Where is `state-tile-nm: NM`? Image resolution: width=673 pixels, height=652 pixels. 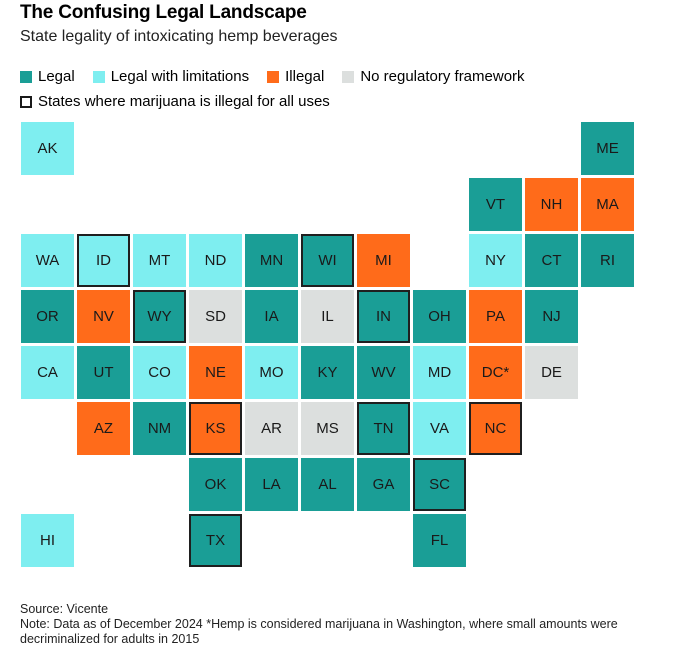
state-tile-nm: NM is located at coordinates (159, 428).